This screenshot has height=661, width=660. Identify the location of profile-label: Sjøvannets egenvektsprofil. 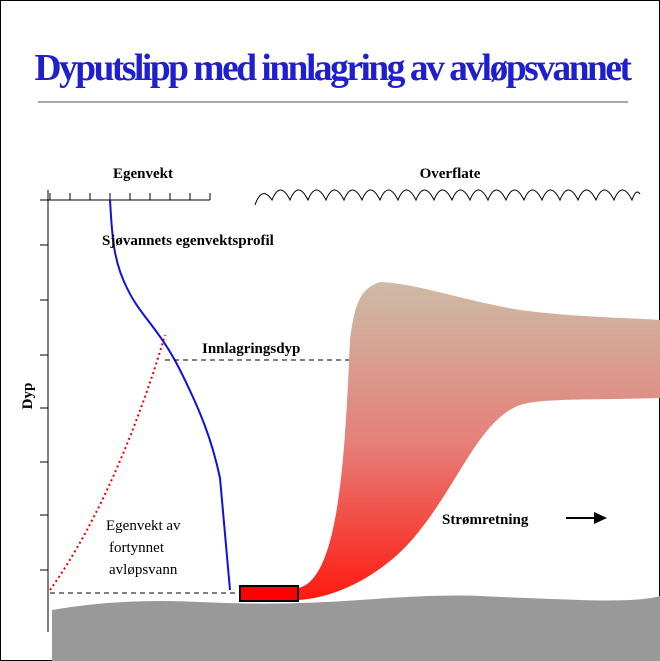
(188, 241).